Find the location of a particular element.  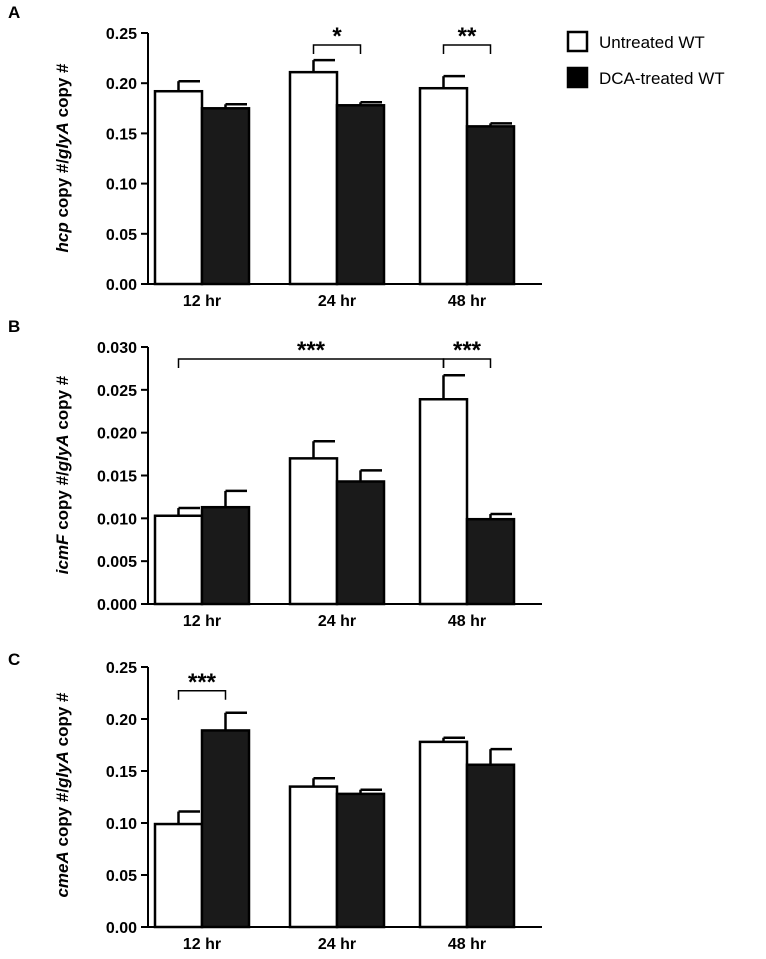

panel-label: A is located at coordinates (14, 12).